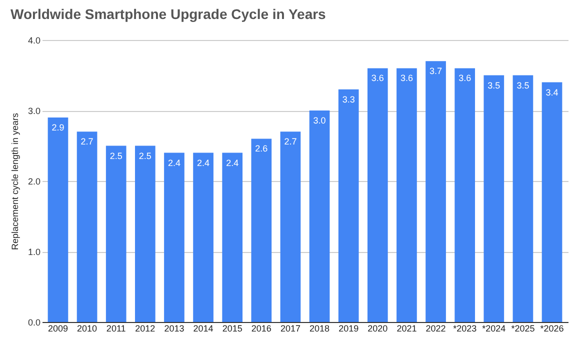 The height and width of the screenshot is (339, 578). Describe the element at coordinates (436, 71) in the screenshot. I see `data-label: 3.7` at that location.